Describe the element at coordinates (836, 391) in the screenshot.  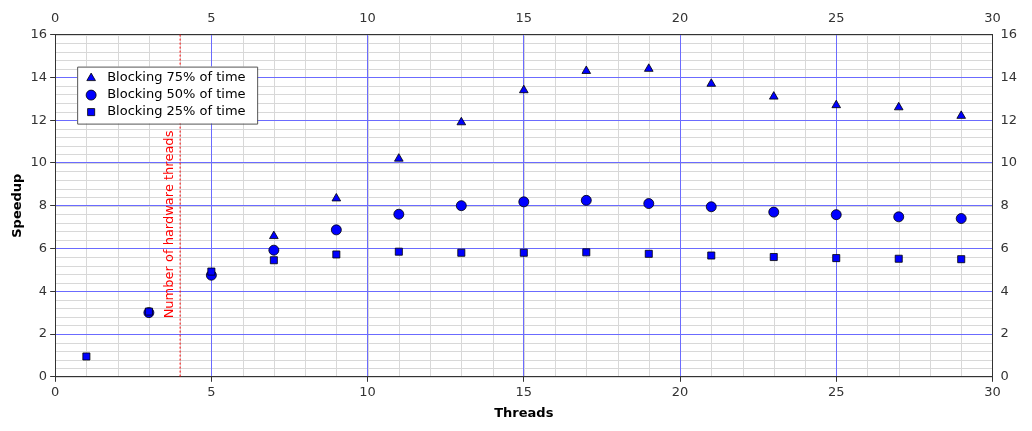
I see `x-tick-label: 25` at that location.